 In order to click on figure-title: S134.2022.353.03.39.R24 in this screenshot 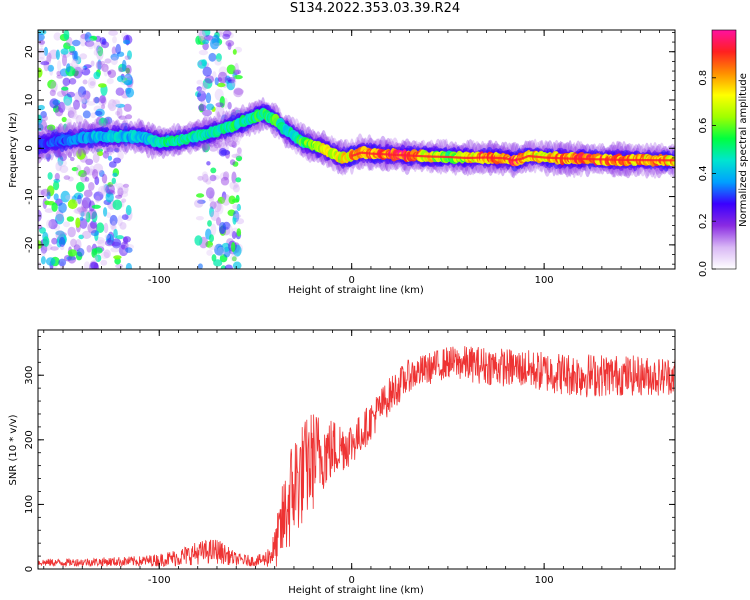, I will do `click(375, 8)`.